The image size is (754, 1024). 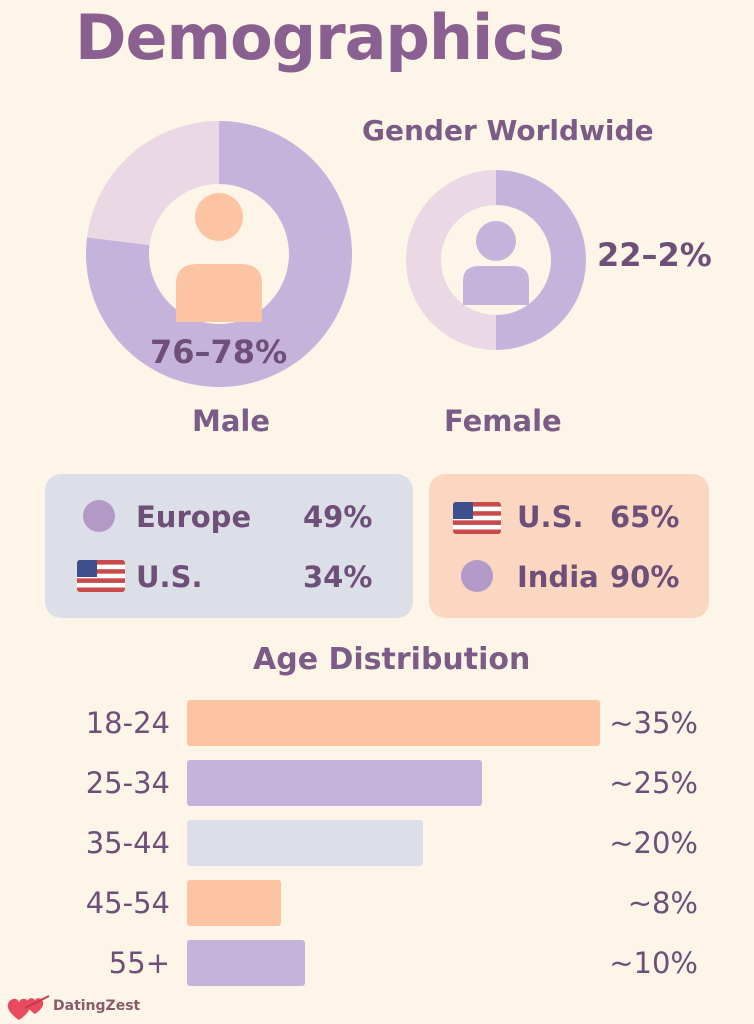 What do you see at coordinates (654, 255) in the screenshot?
I see `female-percent-label: 22–2%` at bounding box center [654, 255].